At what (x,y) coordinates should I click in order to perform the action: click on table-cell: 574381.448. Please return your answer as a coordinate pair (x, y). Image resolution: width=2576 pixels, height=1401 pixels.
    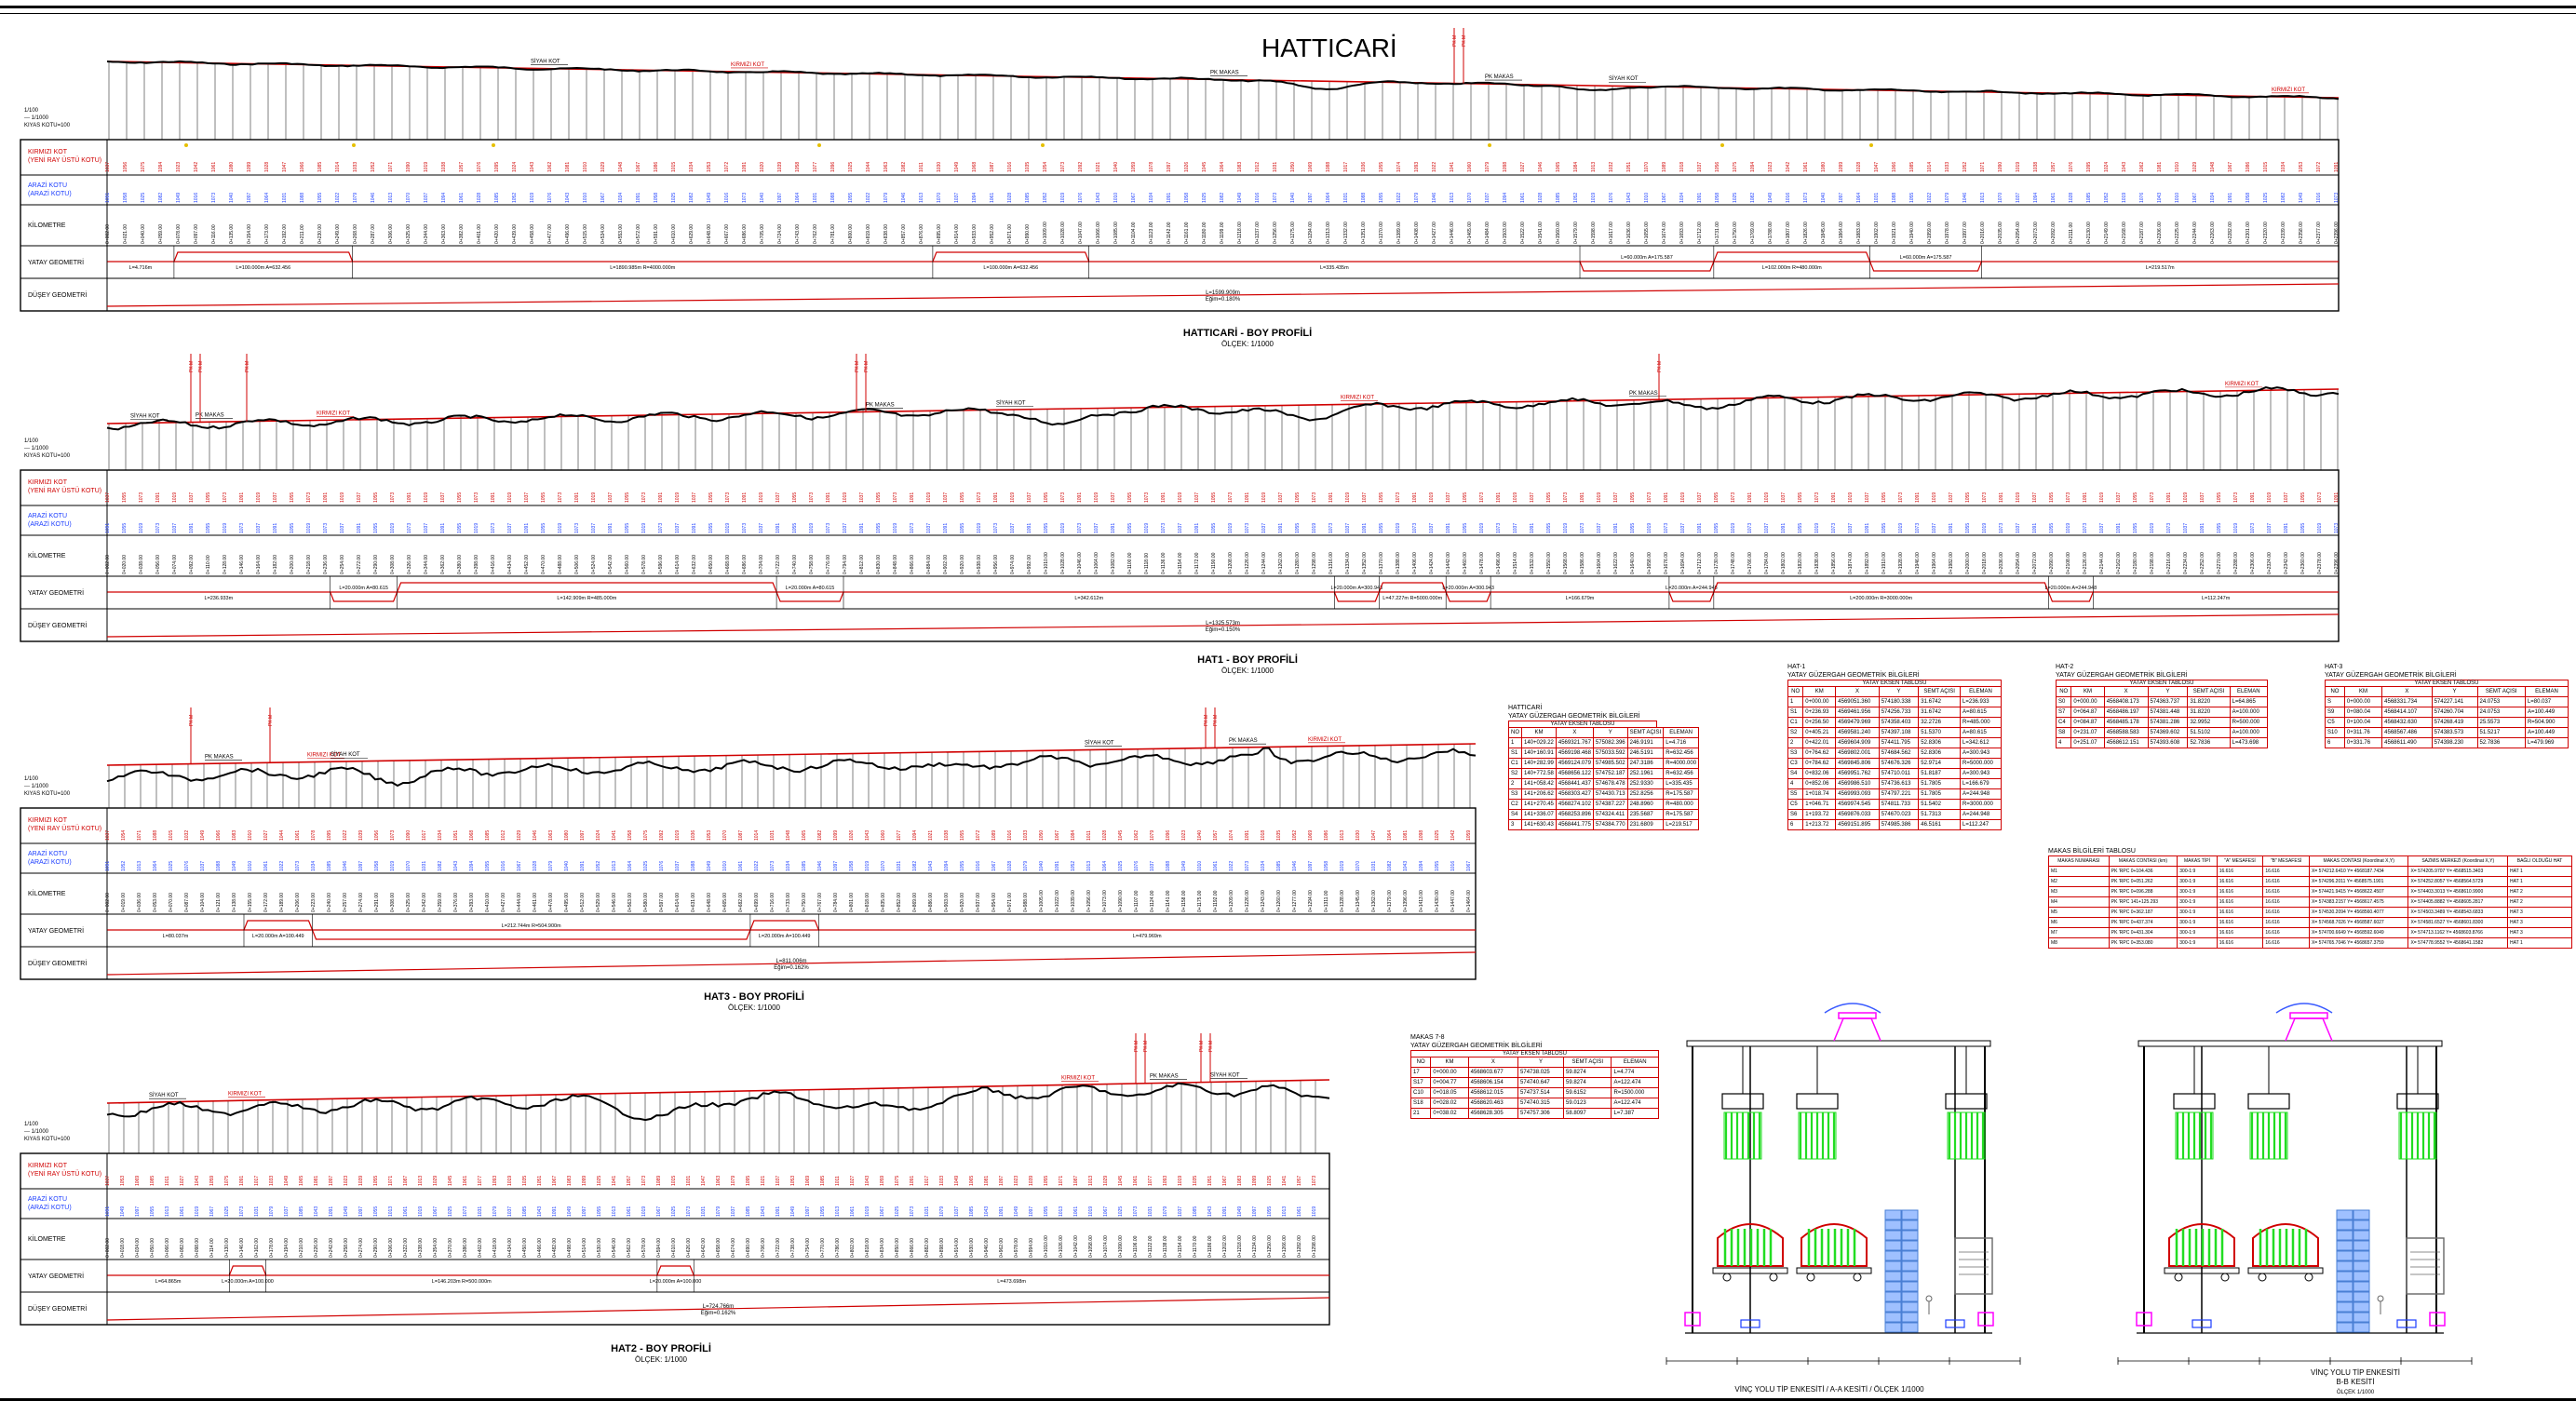
    Looking at the image, I should click on (2168, 712).